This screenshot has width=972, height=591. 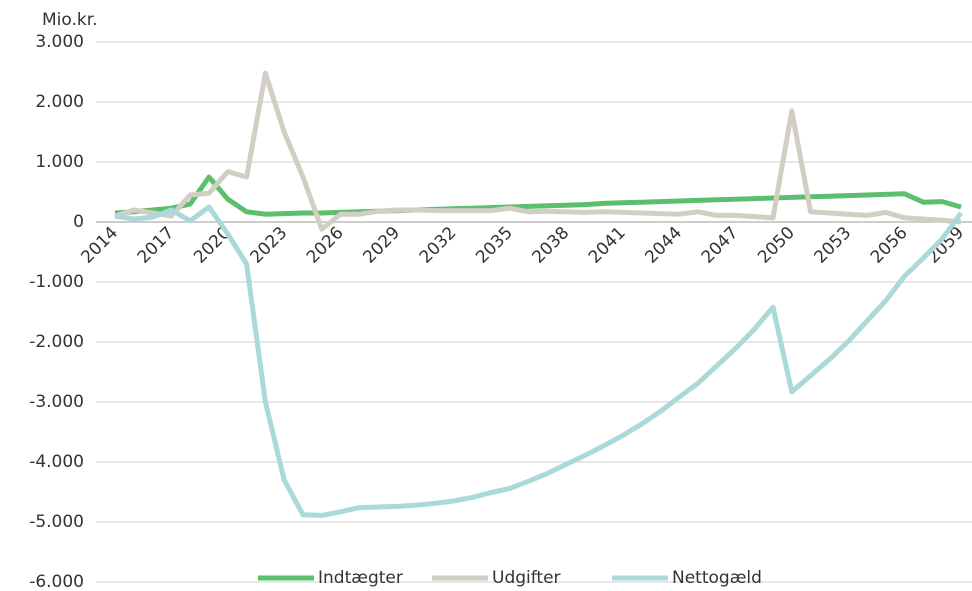 I want to click on x-tick-label: 2026, so click(x=325, y=245).